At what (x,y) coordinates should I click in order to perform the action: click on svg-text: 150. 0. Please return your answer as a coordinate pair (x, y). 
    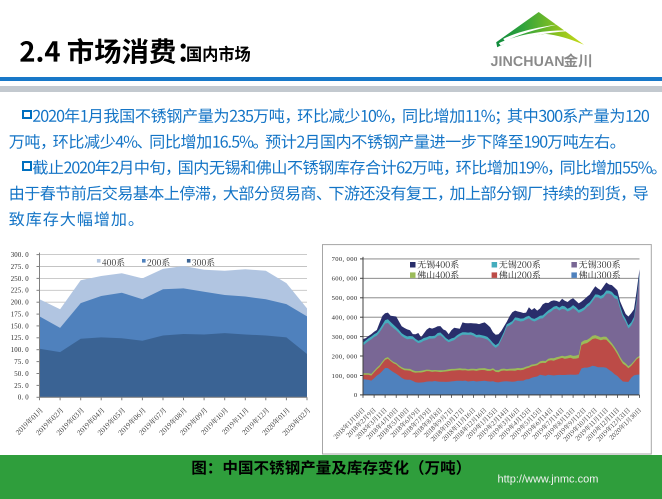
    Looking at the image, I should click on (20, 326).